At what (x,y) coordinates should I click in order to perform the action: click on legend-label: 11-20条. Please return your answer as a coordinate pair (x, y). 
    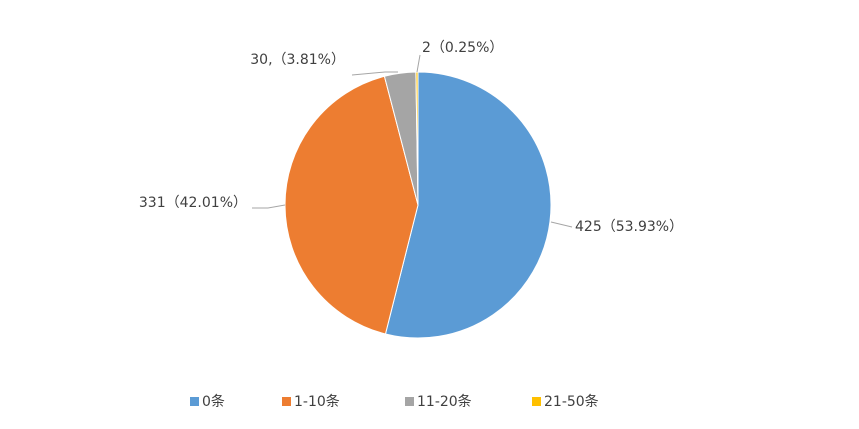
    Looking at the image, I should click on (444, 401).